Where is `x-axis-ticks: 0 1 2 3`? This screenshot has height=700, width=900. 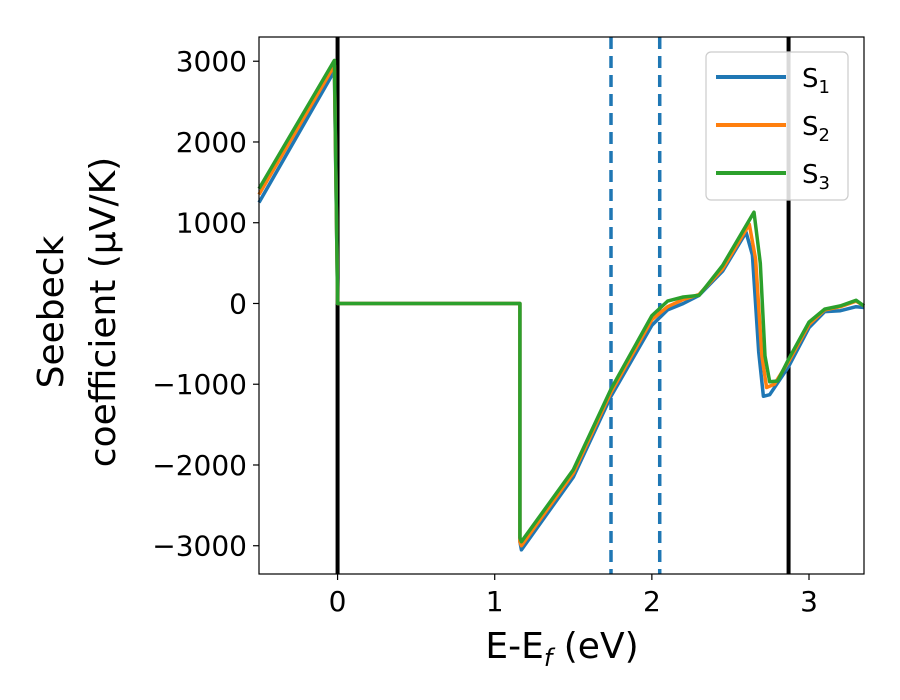
x-axis-ticks: 0 1 2 3 is located at coordinates (573, 596).